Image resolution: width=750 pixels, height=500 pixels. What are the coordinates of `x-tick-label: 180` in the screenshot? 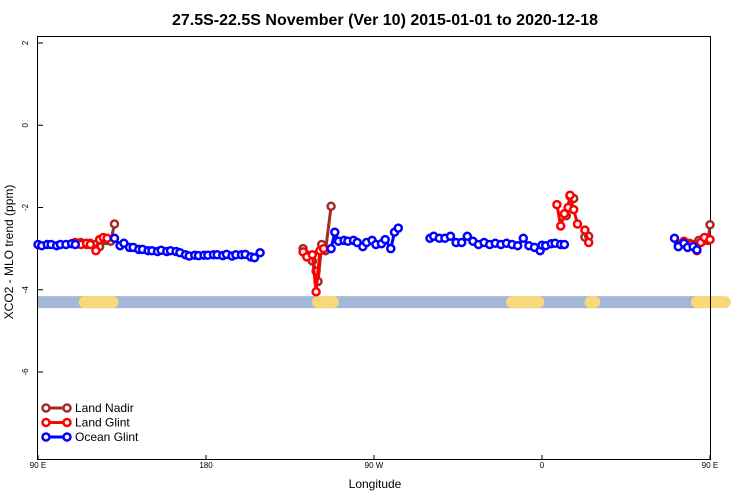 It's located at (206, 465).